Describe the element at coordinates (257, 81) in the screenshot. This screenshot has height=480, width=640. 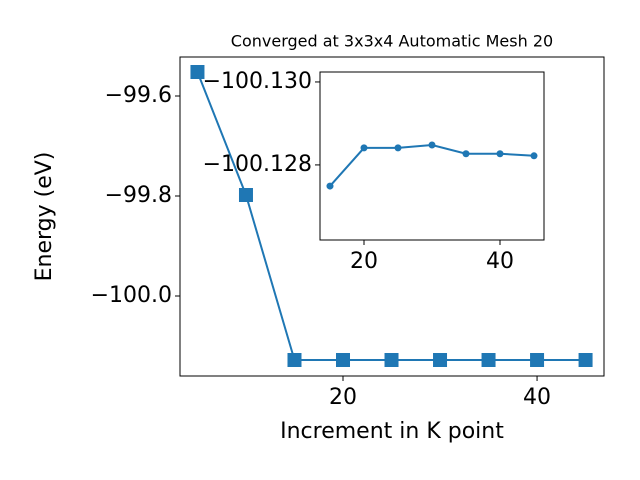
I see `y-tick-label: −100.130` at that location.